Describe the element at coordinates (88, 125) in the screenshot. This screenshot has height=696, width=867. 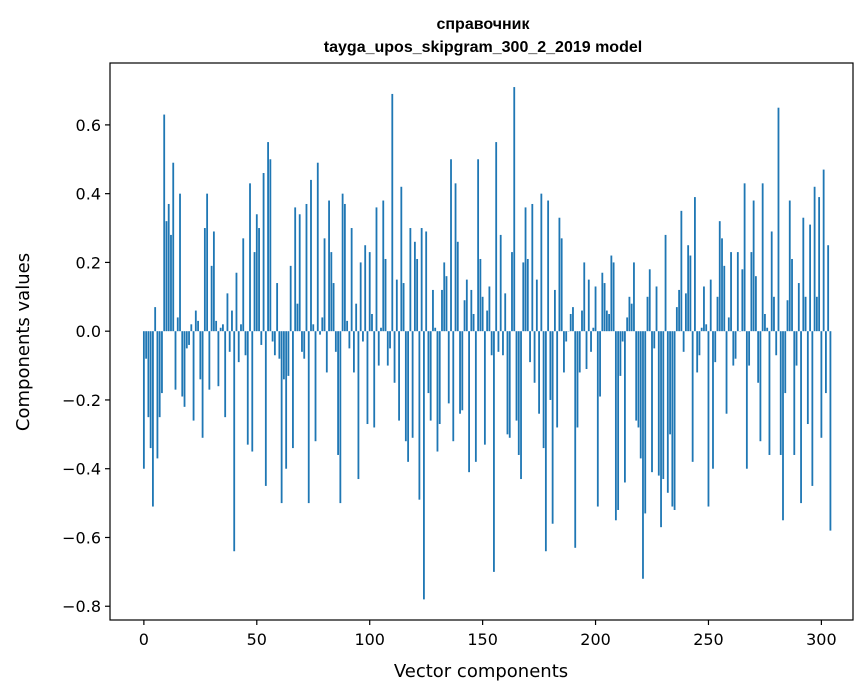
I see `y-tick-label: 0.6` at that location.